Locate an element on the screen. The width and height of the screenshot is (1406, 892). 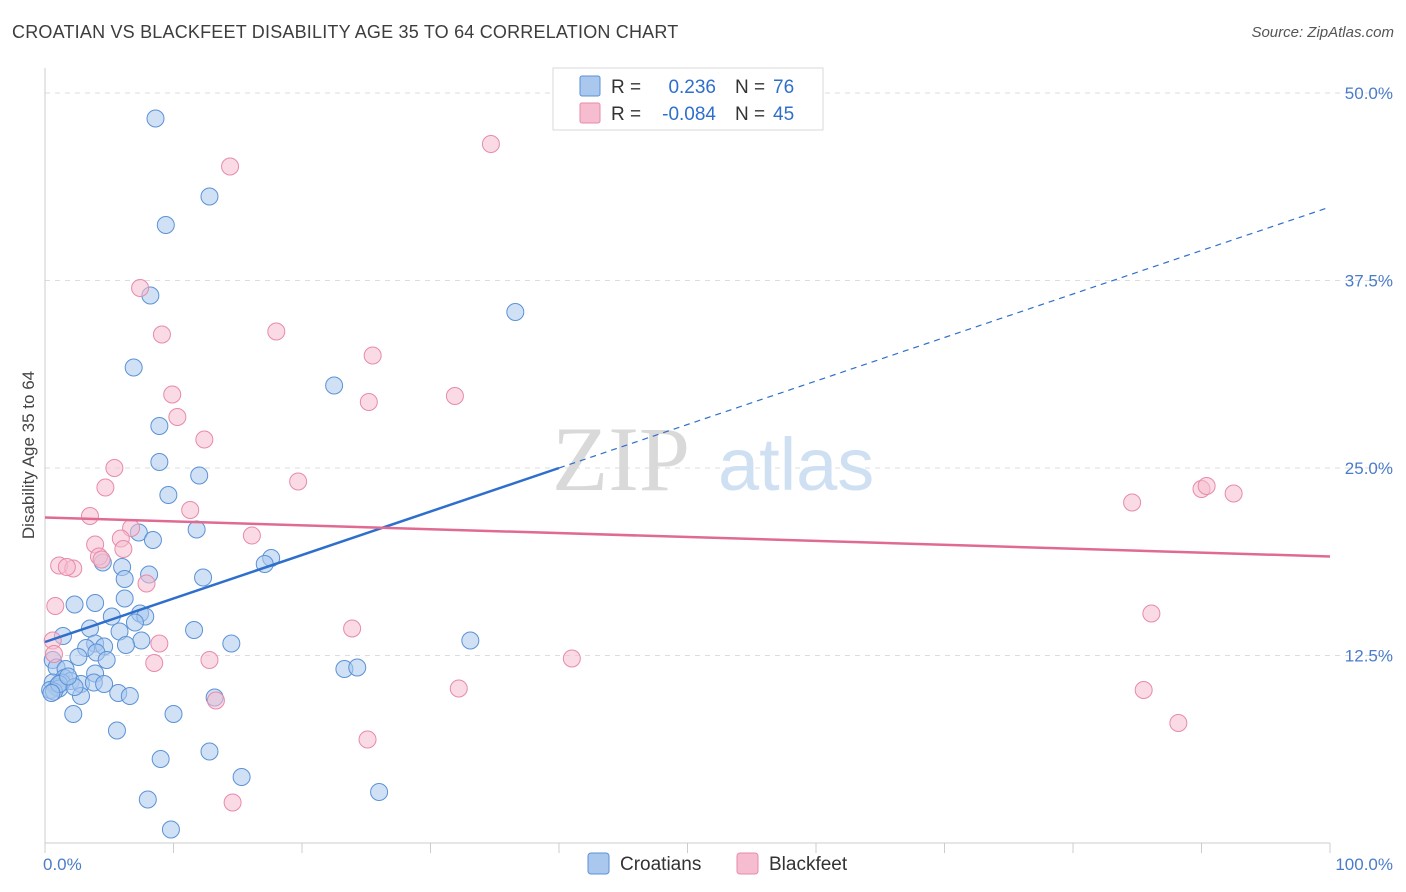
y-tick-label: 37.5% is located at coordinates (1369, 281).